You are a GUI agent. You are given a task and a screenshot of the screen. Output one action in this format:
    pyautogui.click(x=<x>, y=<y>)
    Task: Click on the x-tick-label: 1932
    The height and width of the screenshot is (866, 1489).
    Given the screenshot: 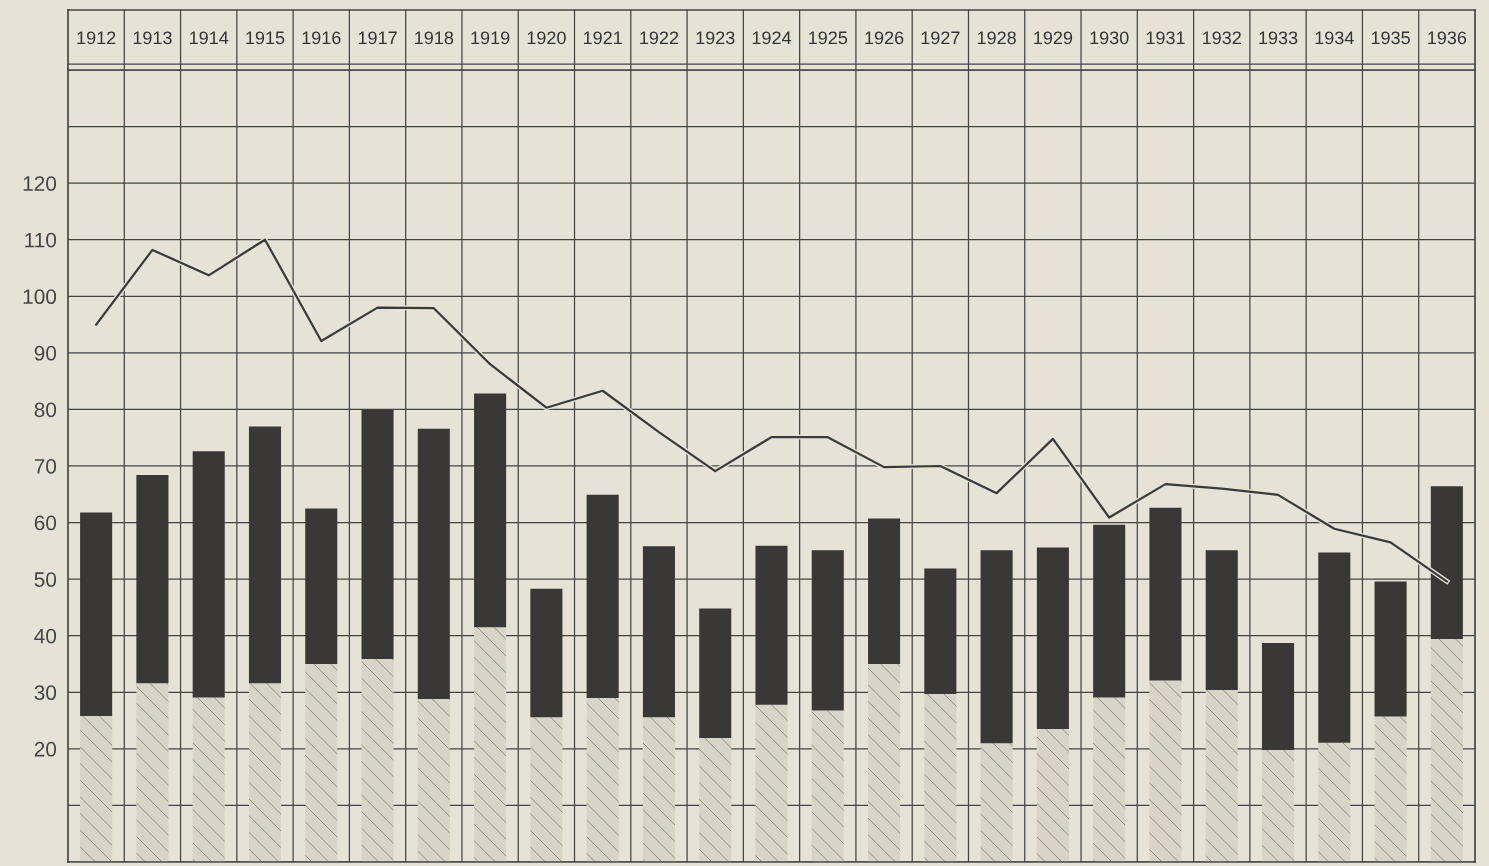 What is the action you would take?
    pyautogui.click(x=1222, y=38)
    